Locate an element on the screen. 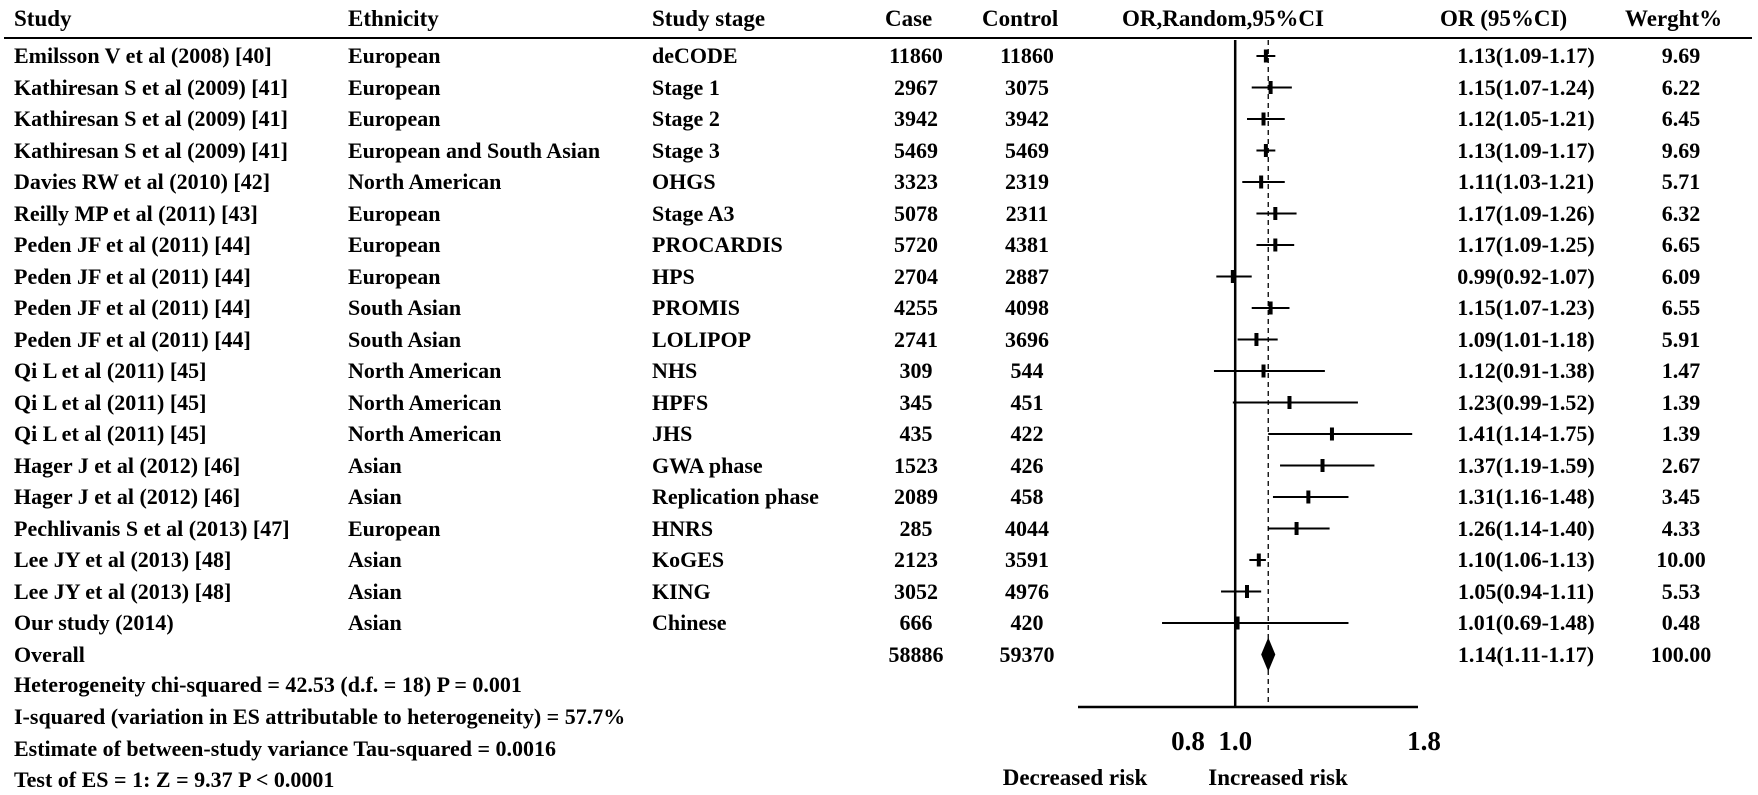 The width and height of the screenshot is (1758, 795). overall-row: Overall 58886 59370 1.14(1.11-1.17) 100.00 is located at coordinates (879, 654).